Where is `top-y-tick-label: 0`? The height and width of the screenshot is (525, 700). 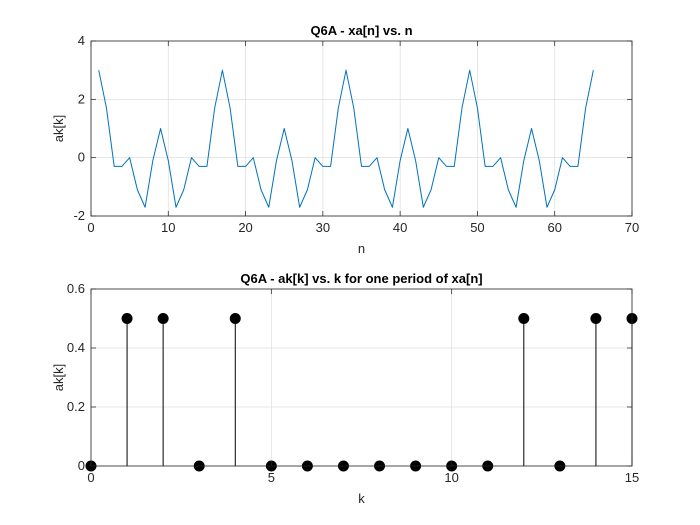 top-y-tick-label: 0 is located at coordinates (81, 157).